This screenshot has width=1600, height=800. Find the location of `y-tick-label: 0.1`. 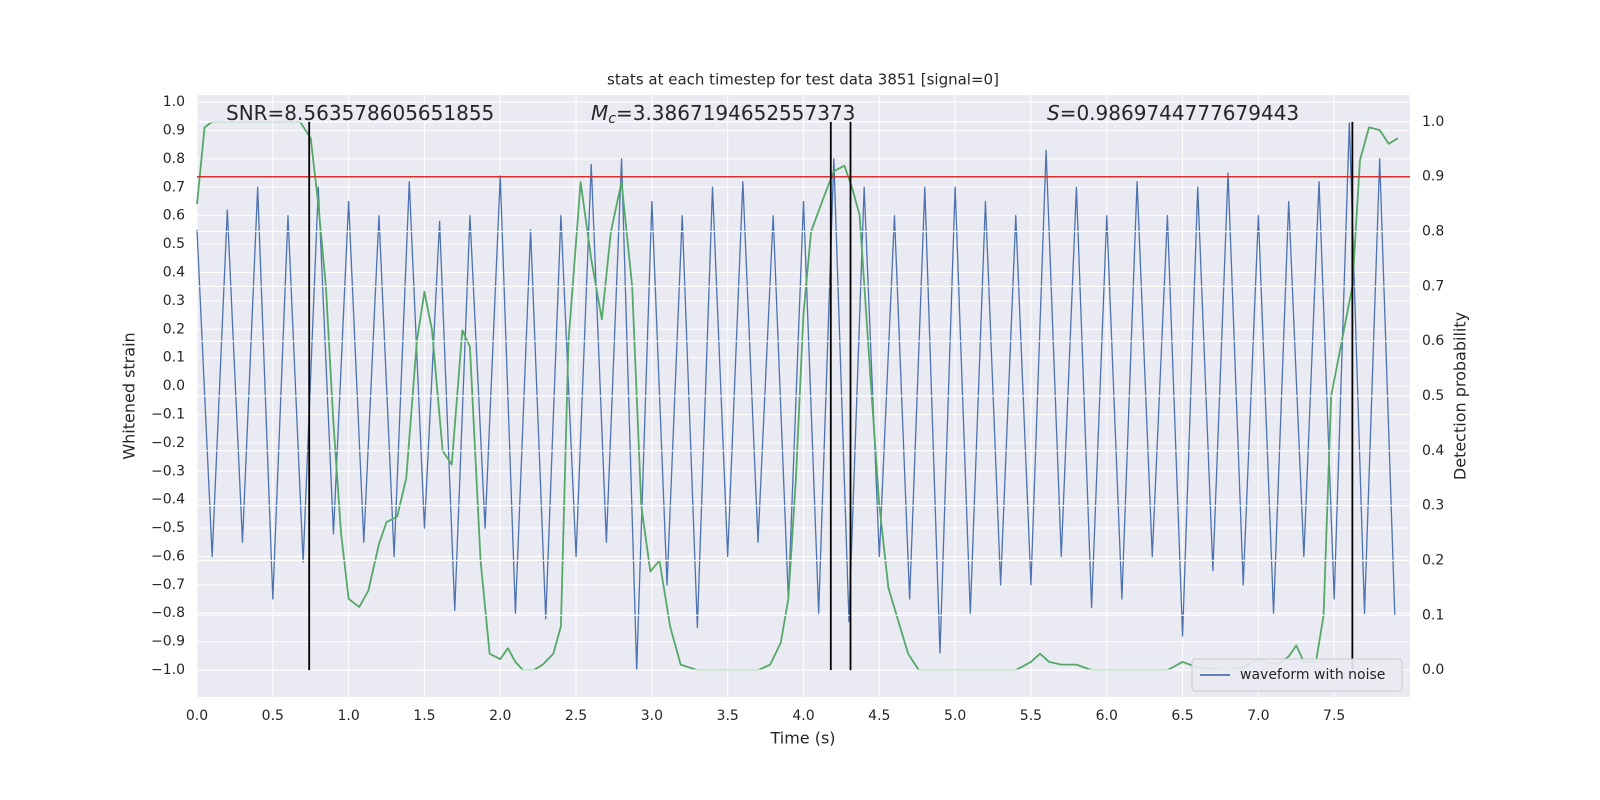

y-tick-label: 0.1 is located at coordinates (174, 358).